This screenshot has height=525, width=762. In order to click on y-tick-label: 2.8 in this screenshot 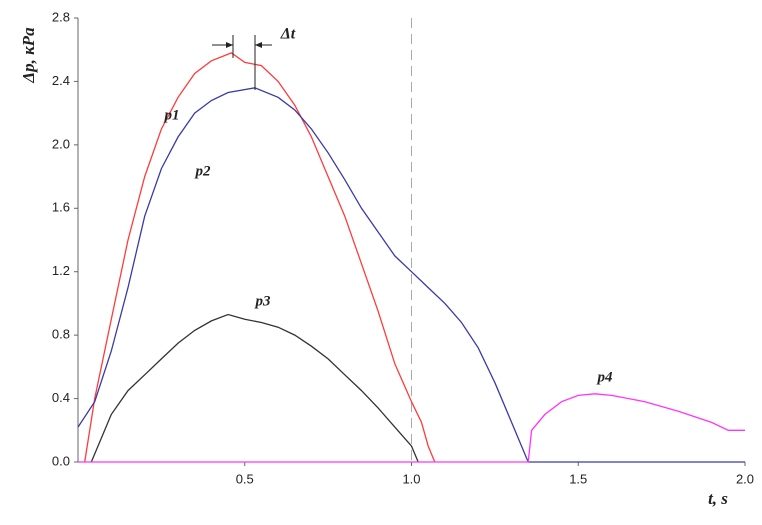, I will do `click(61, 16)`.